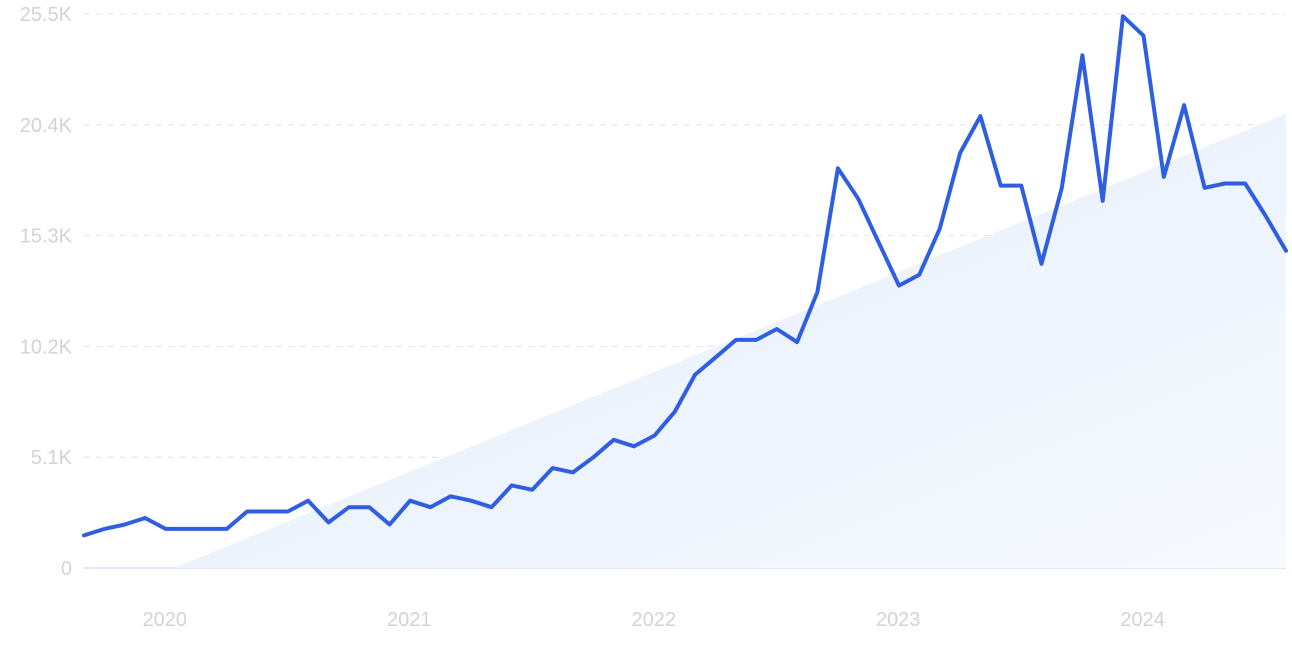 The height and width of the screenshot is (646, 1292). What do you see at coordinates (46, 347) in the screenshot?
I see `y-tick-label: 10.2K` at bounding box center [46, 347].